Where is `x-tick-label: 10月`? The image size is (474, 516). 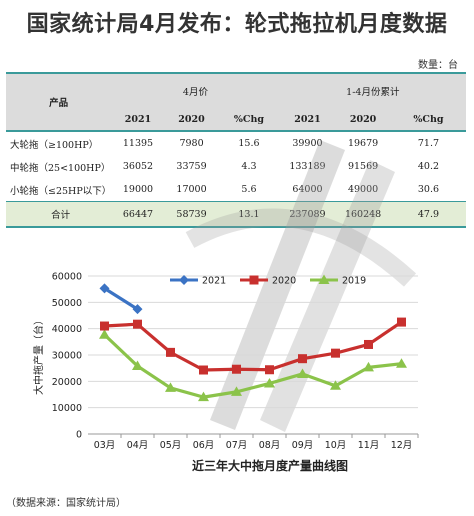 x-tick-label: 10月 is located at coordinates (336, 445).